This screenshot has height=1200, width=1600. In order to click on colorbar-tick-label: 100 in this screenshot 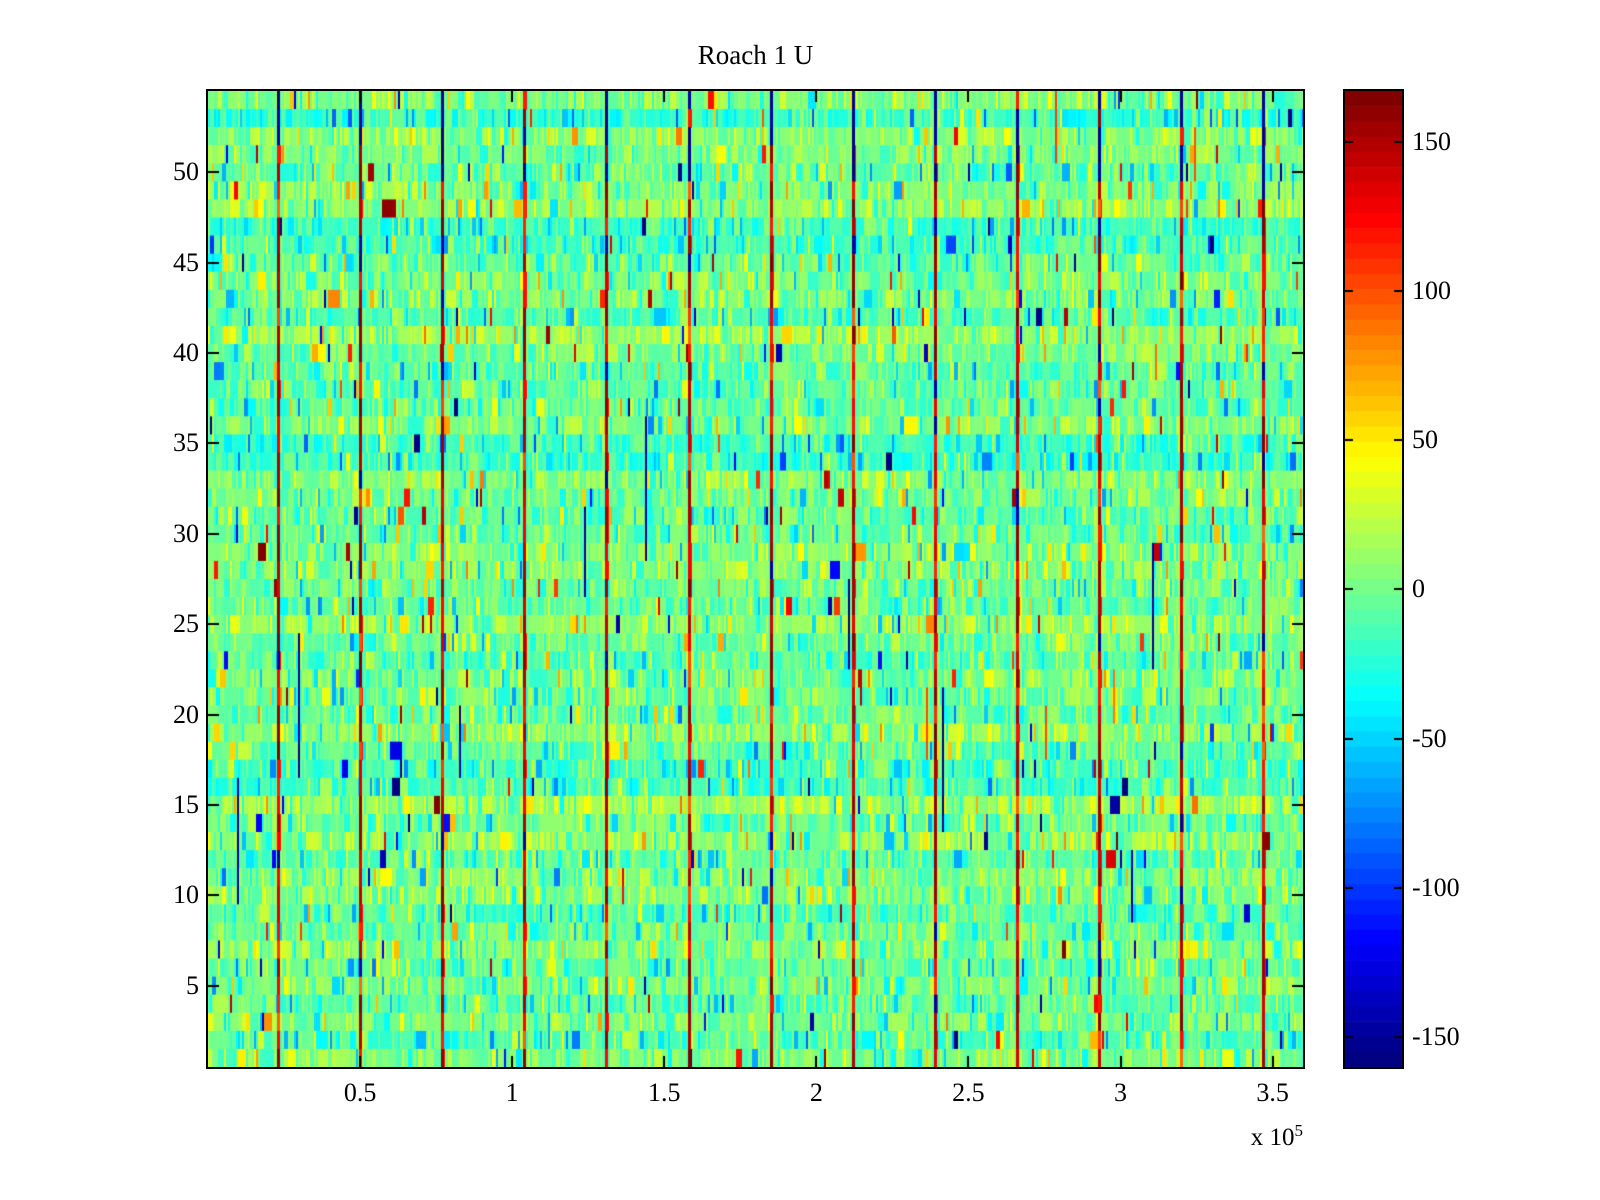, I will do `click(1431, 290)`.